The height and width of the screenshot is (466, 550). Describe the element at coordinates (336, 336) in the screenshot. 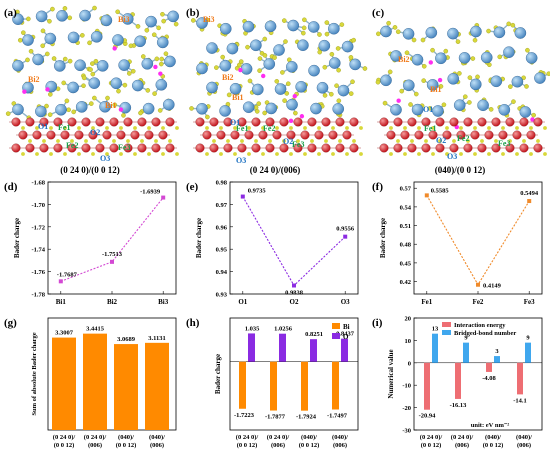

I see `legend-swatch` at that location.